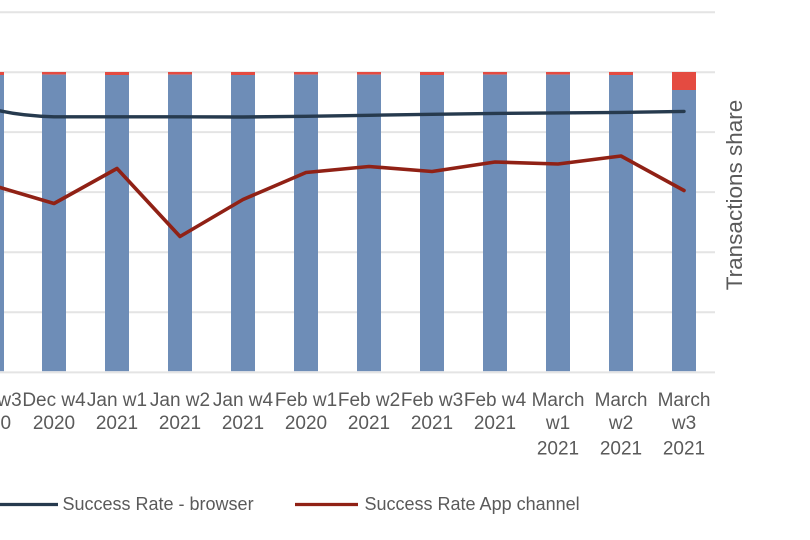 The width and height of the screenshot is (810, 540). I want to click on svg-text: Success Rate - browser, so click(158, 504).